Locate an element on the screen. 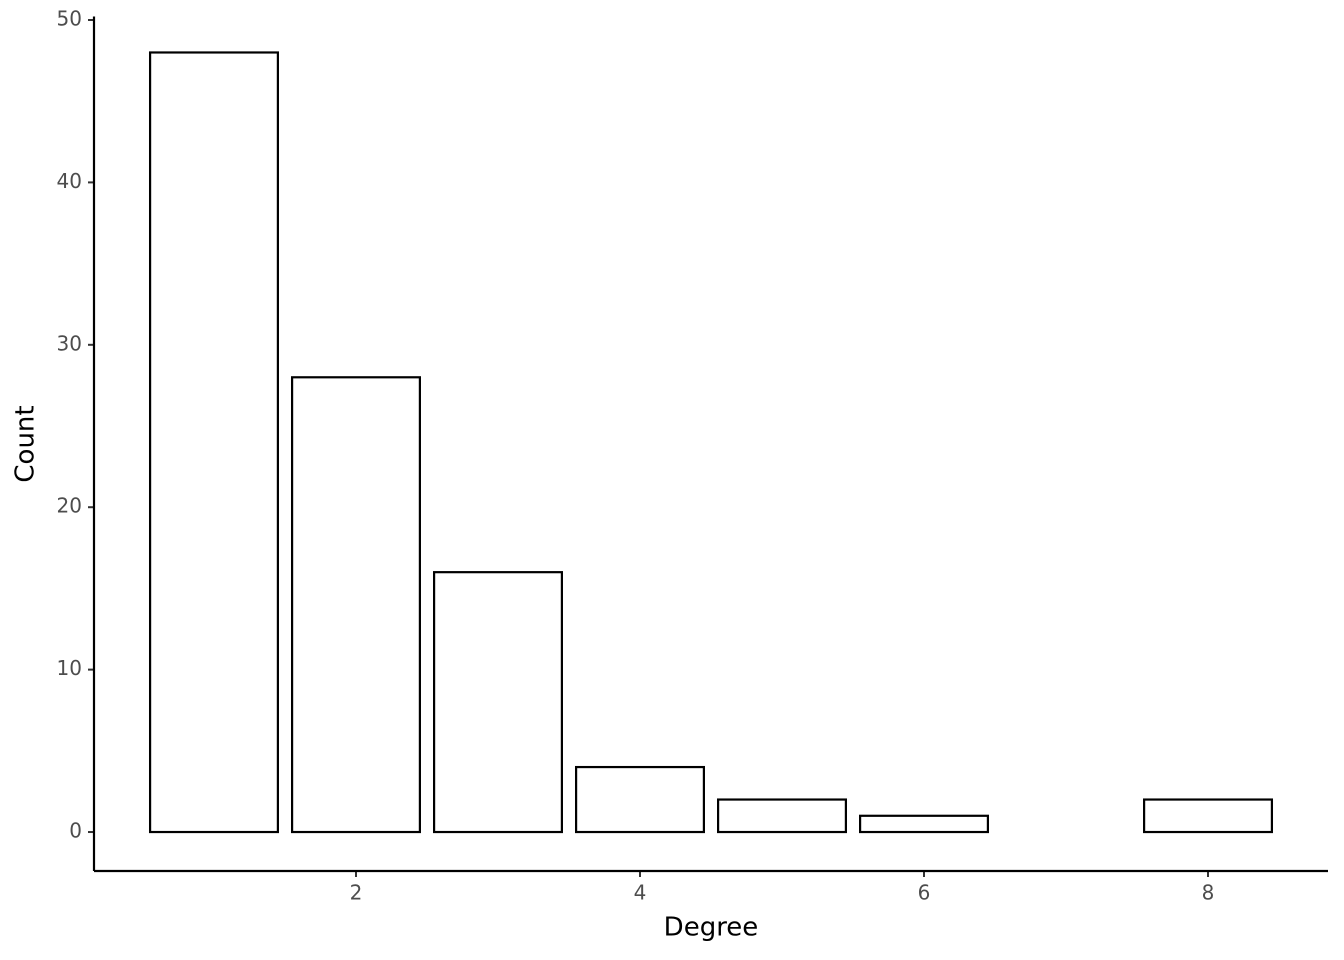 Image resolution: width=1344 pixels, height=960 pixels. y-axis-title: Count is located at coordinates (26, 443).